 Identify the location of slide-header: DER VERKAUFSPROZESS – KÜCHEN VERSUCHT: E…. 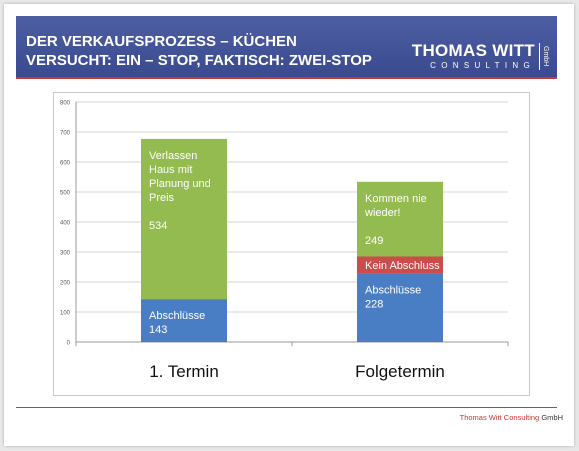
(286, 47).